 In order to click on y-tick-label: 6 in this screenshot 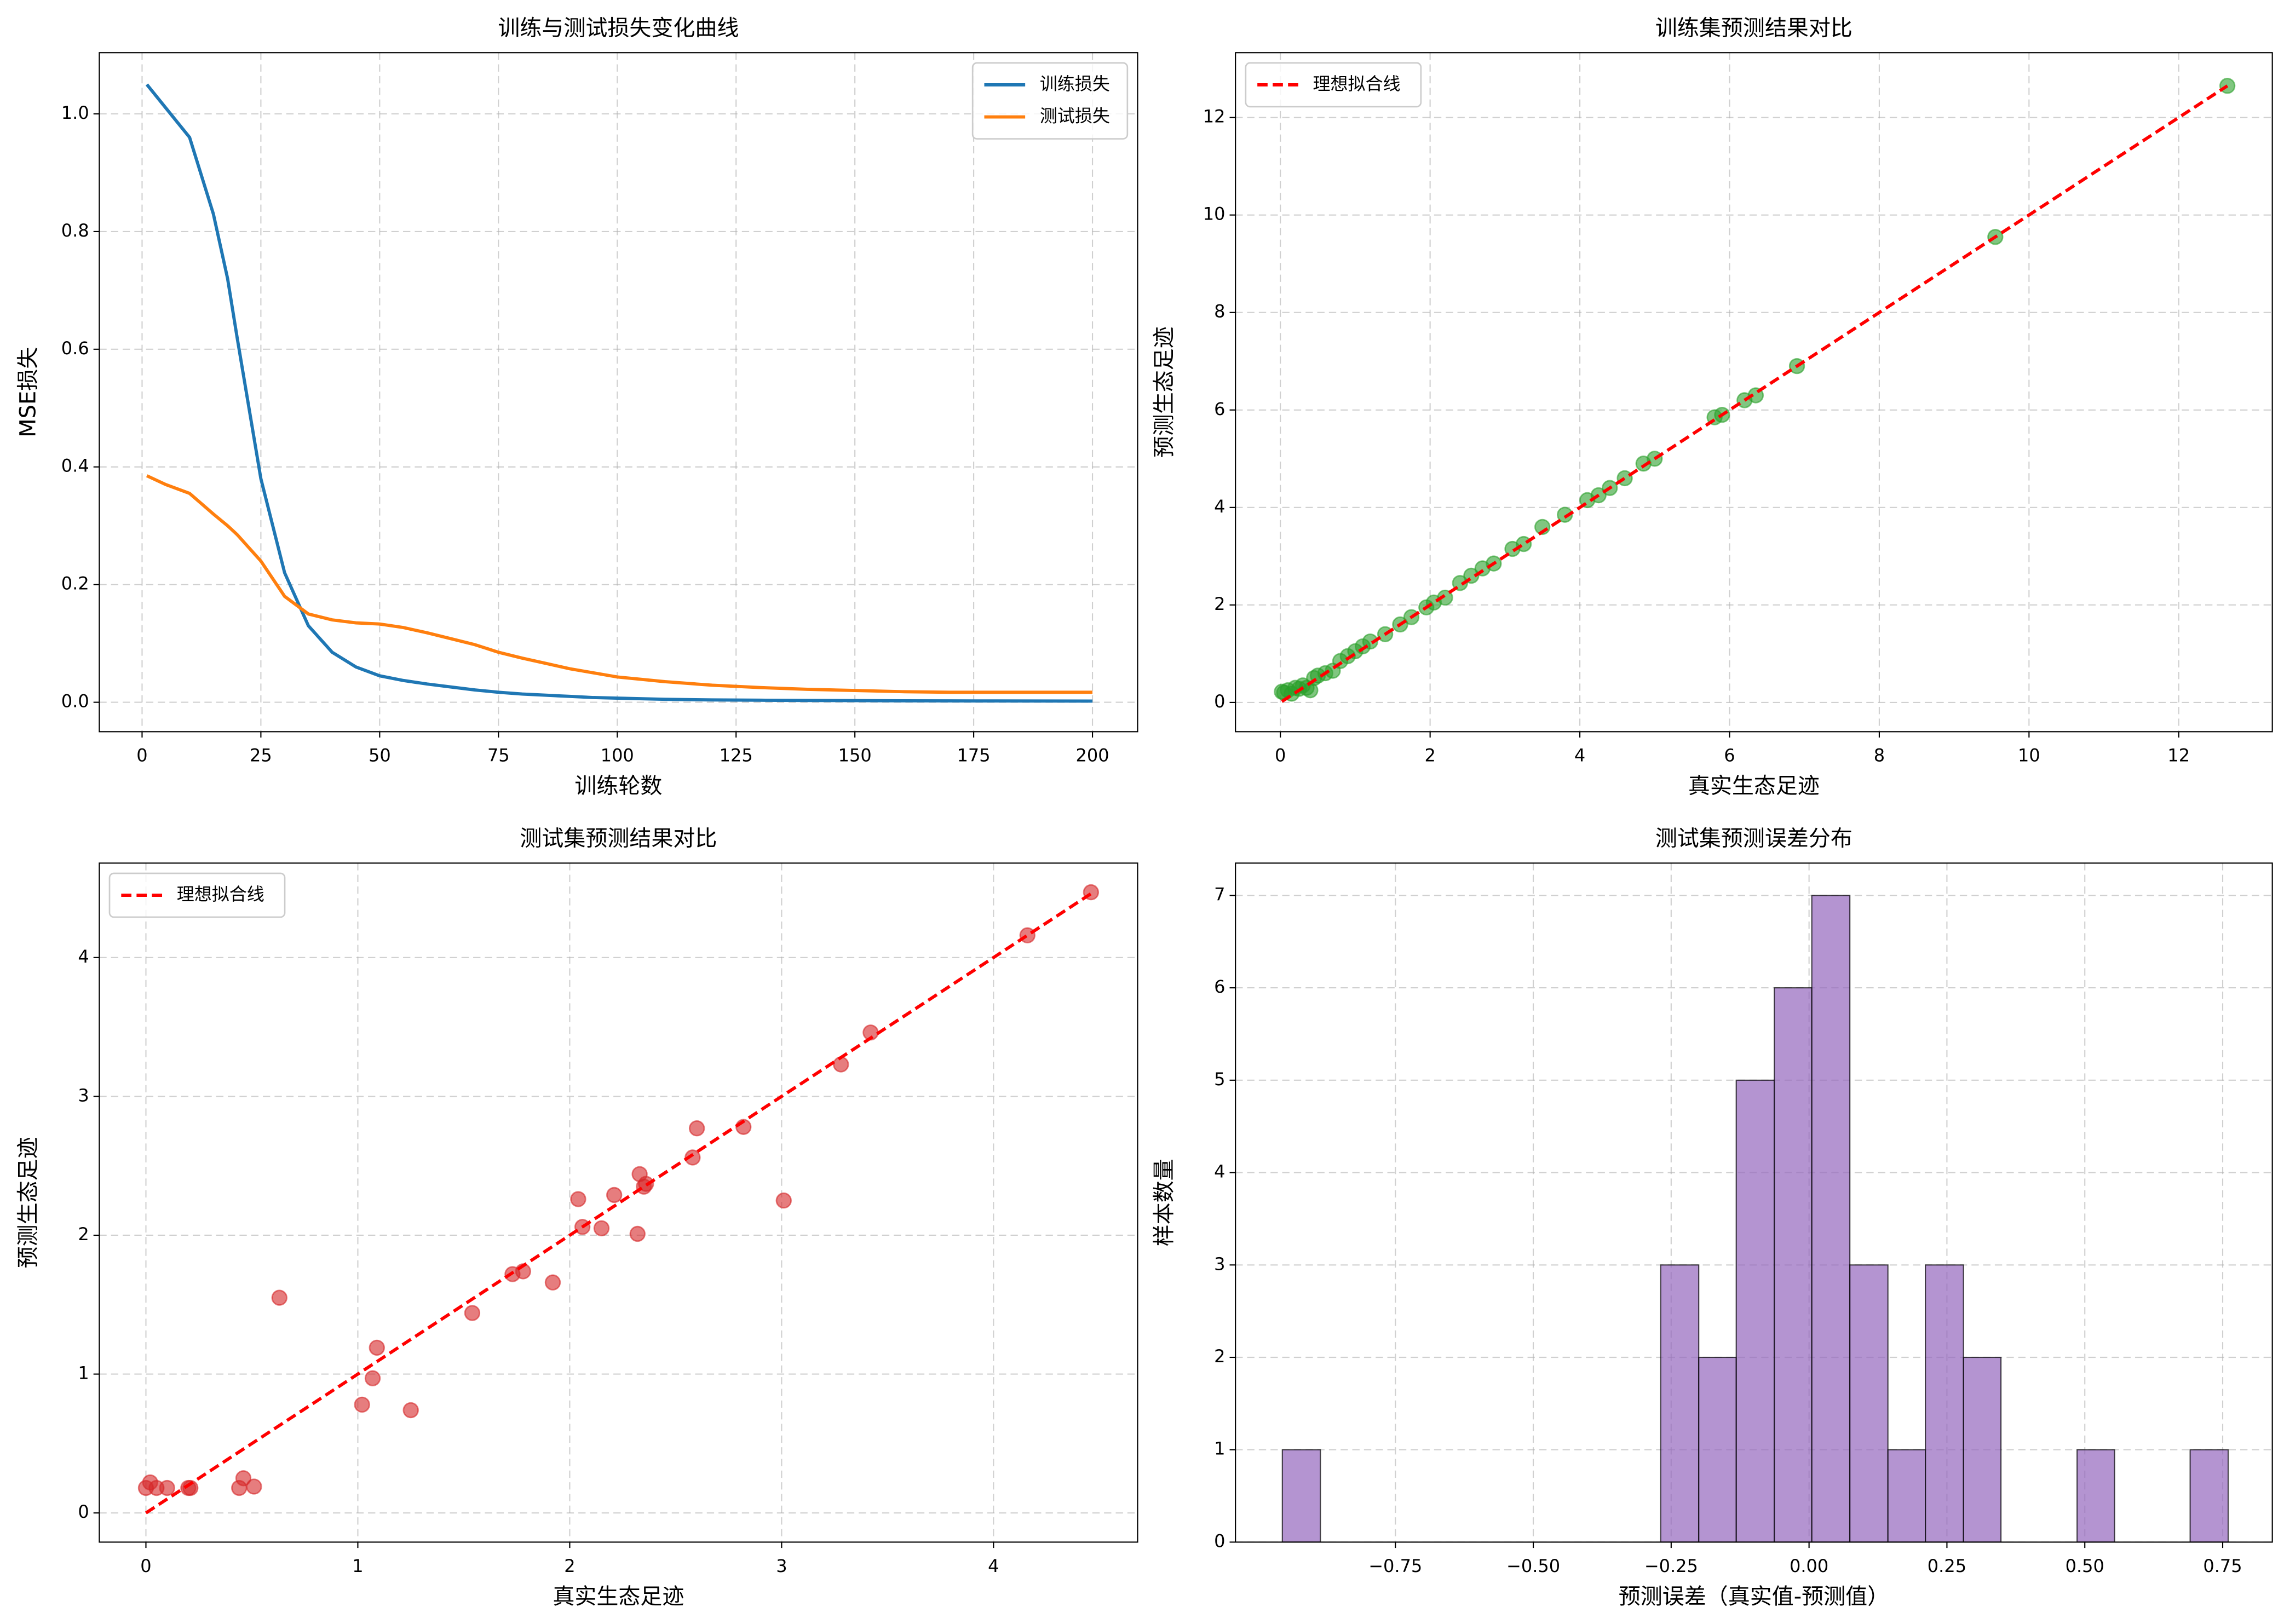, I will do `click(1219, 987)`.